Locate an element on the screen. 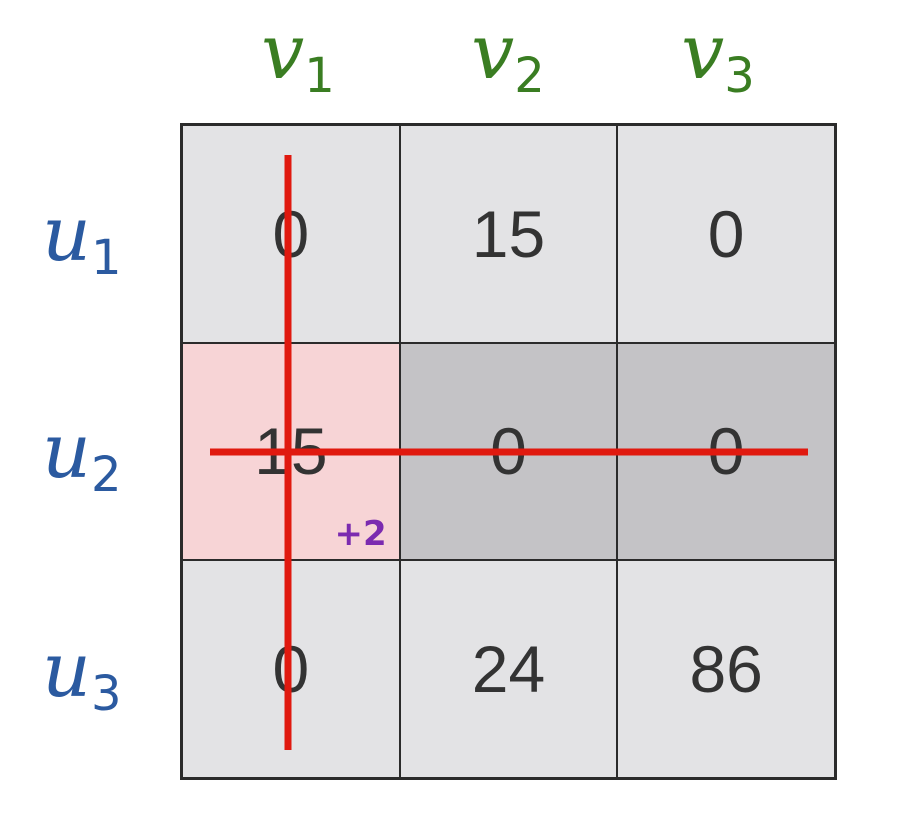  row-label-u2: u2 is located at coordinates (97, 456).